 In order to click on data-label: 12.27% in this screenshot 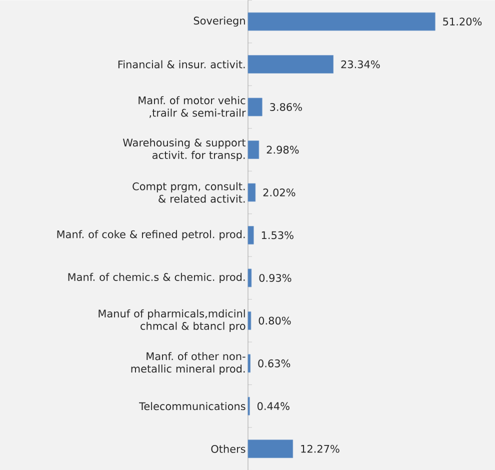, I will do `click(320, 448)`.